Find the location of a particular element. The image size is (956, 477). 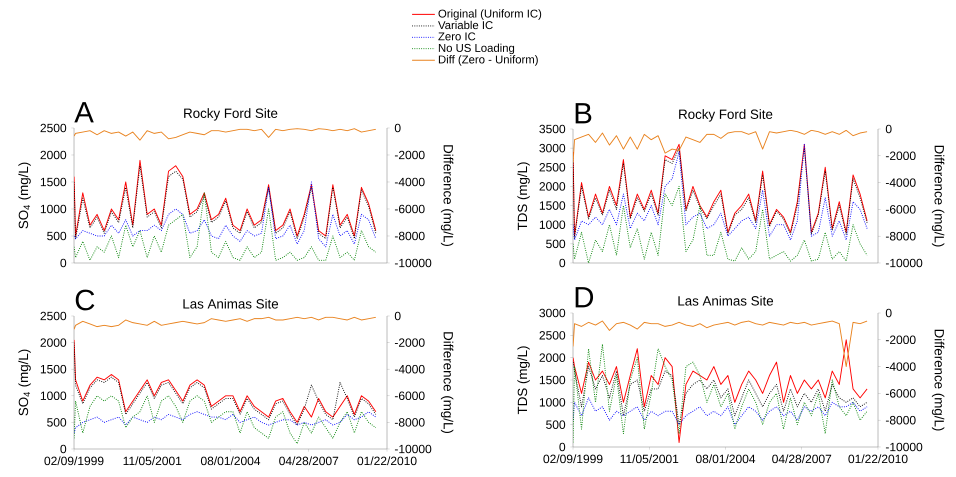

text: C is located at coordinates (85, 300).